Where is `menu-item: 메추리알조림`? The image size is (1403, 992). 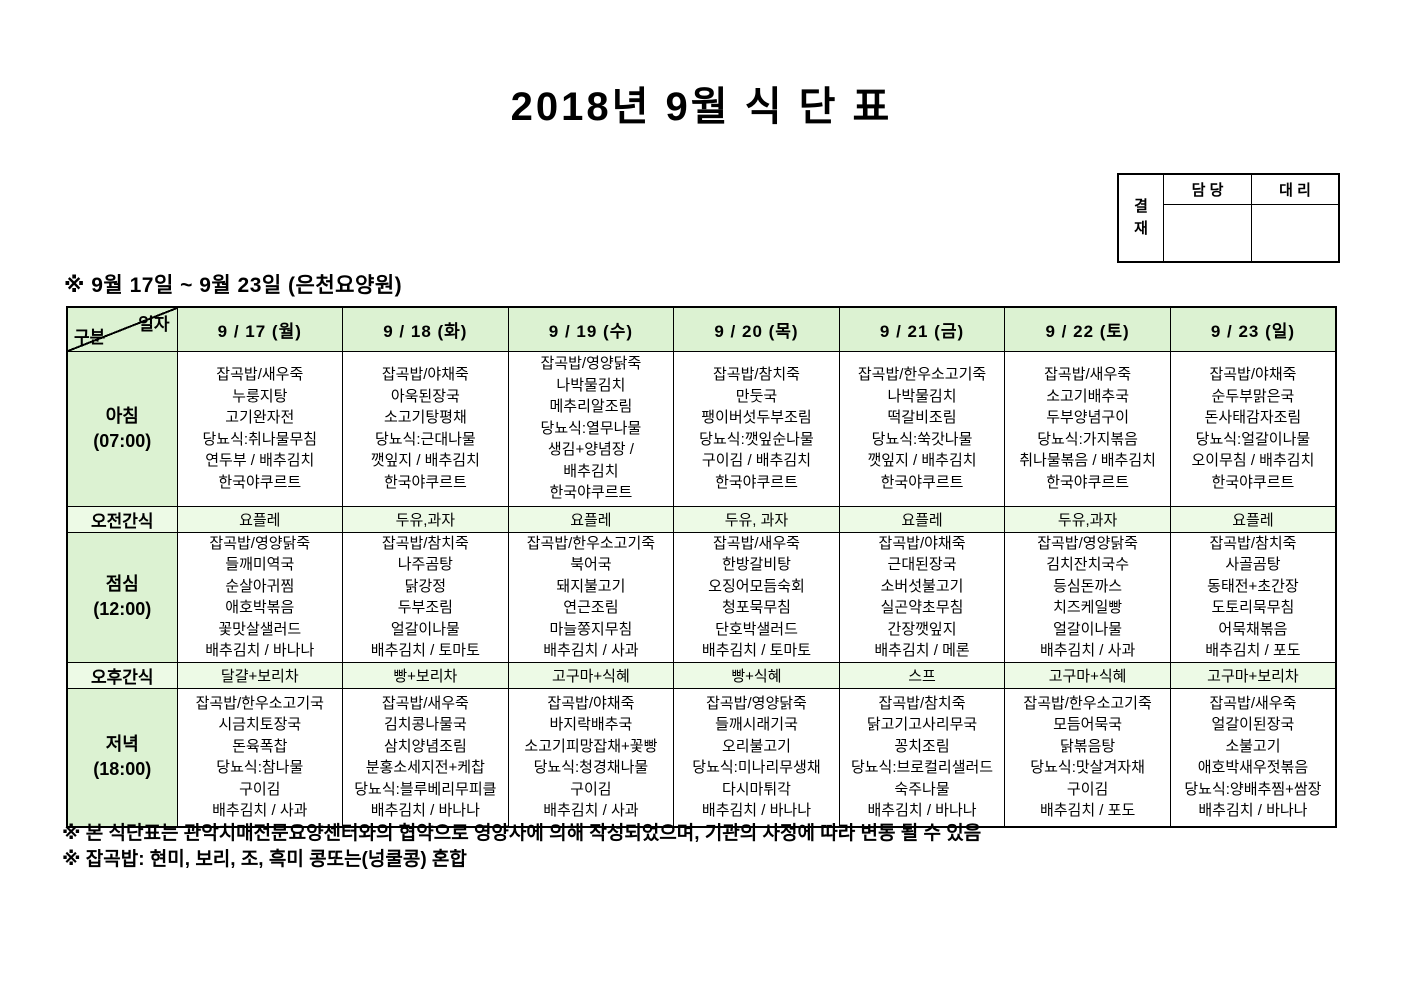 menu-item: 메추리알조림 is located at coordinates (591, 407).